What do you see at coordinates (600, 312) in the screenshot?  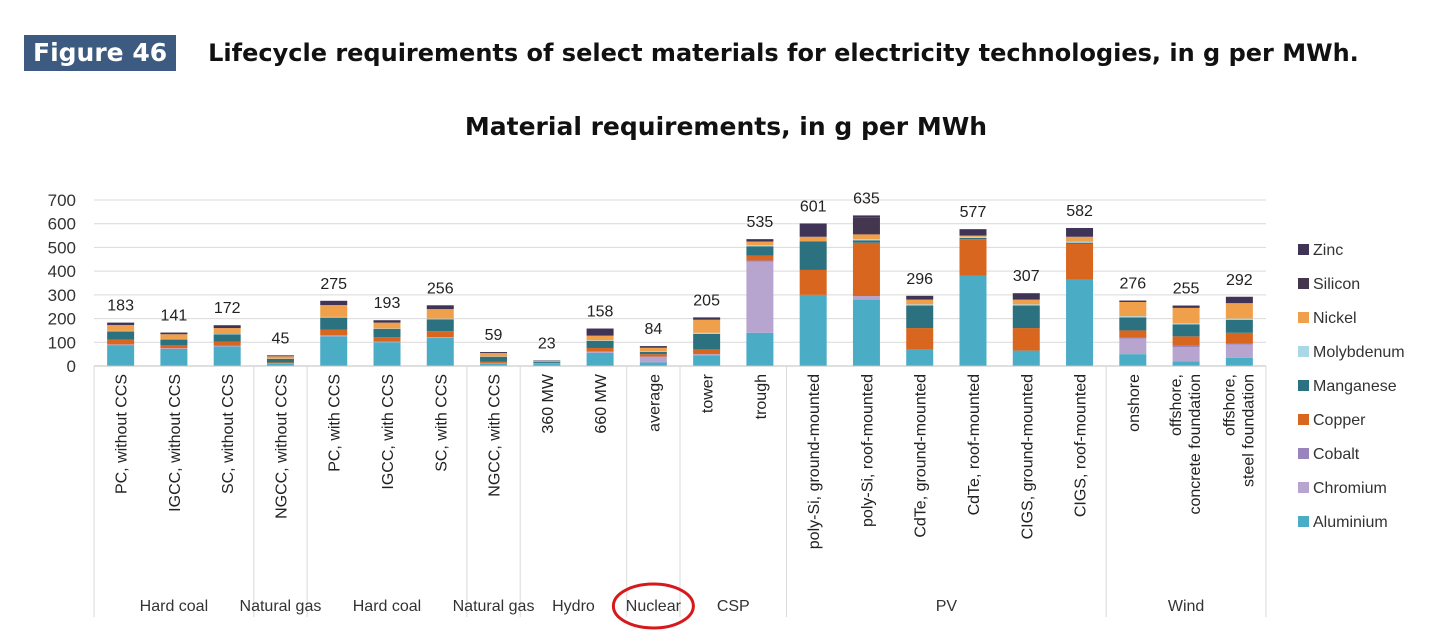 I see `total-label: 158` at bounding box center [600, 312].